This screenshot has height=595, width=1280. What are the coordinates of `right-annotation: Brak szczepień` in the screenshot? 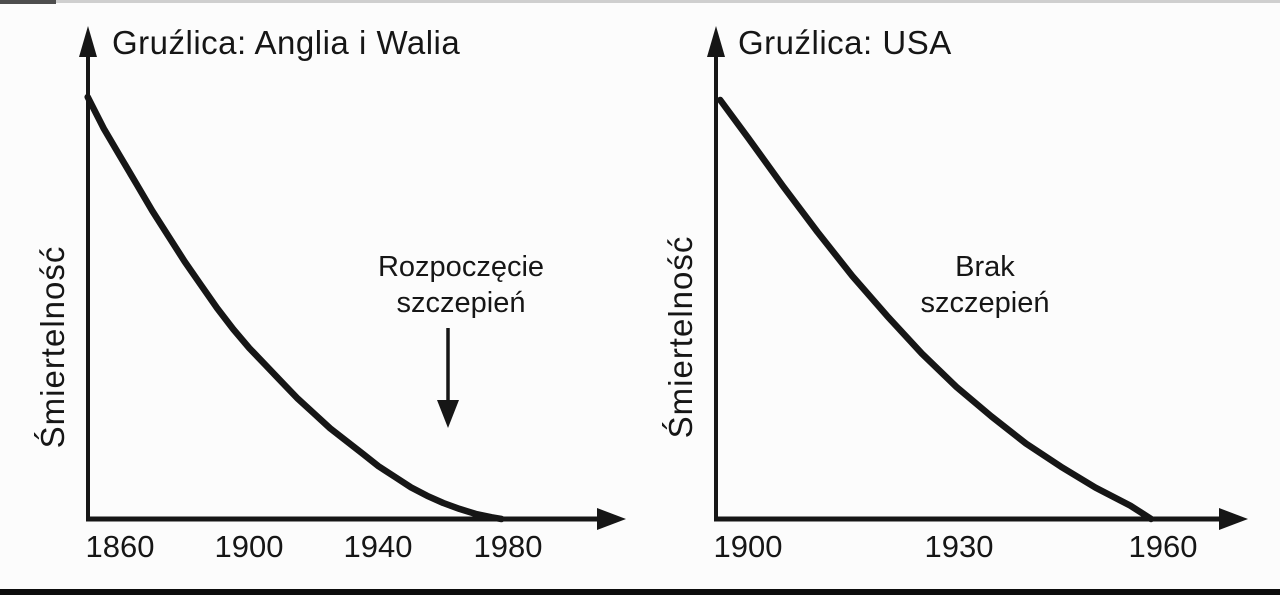 It's located at (985, 285).